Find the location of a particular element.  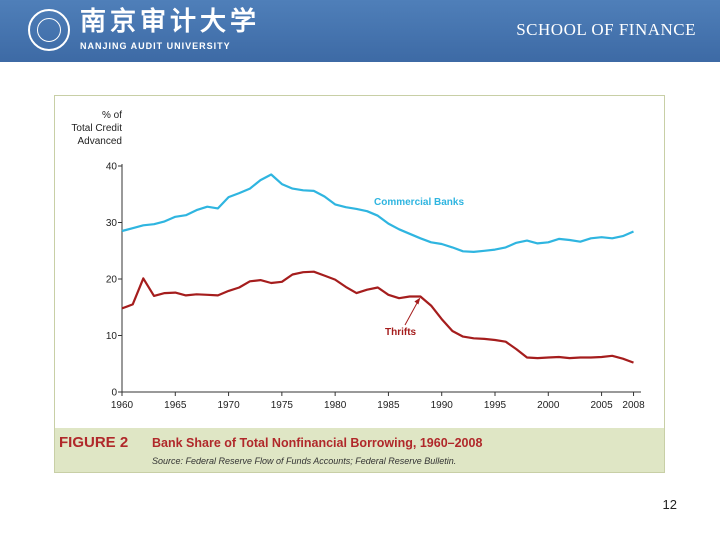

university-name-english: NANJING AUDIT UNIVERSITY is located at coordinates (155, 46).